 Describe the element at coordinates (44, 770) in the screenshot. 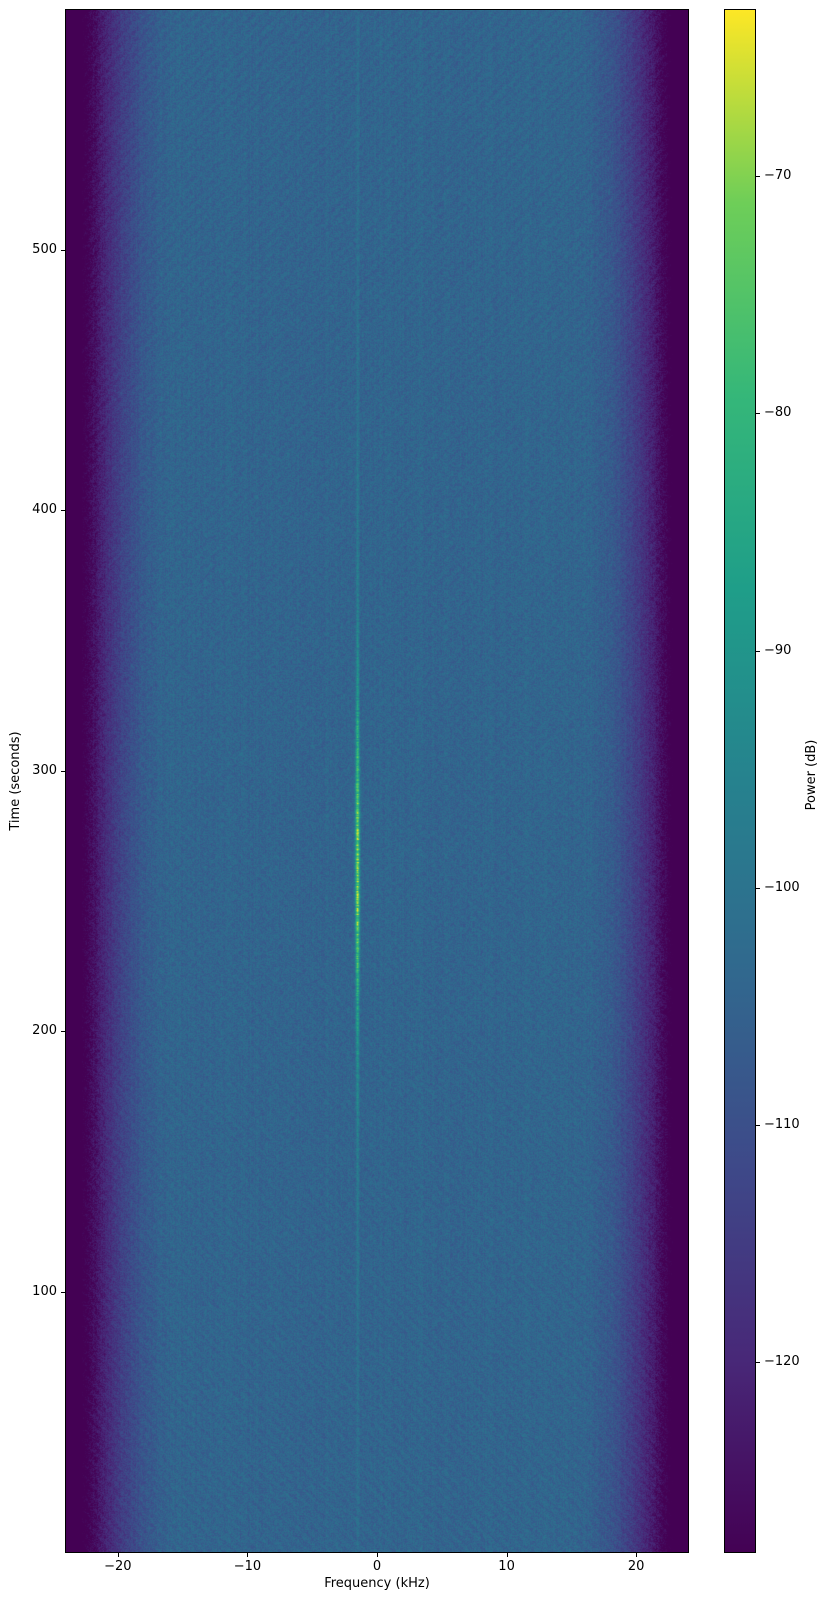

I see `y-tick-label: 300` at that location.